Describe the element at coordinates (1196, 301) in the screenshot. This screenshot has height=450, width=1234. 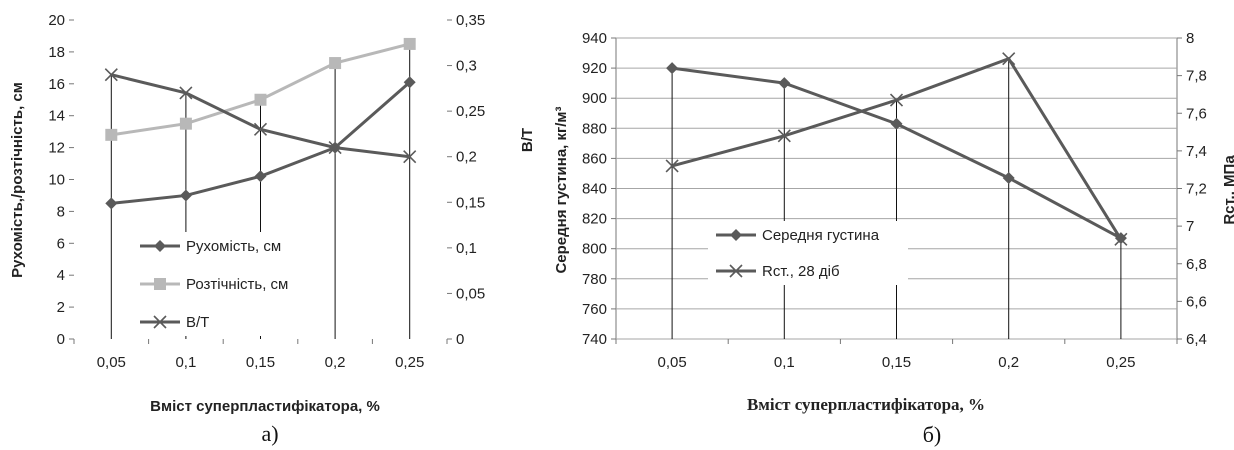
I see `y2-tick-label: 6,6` at that location.